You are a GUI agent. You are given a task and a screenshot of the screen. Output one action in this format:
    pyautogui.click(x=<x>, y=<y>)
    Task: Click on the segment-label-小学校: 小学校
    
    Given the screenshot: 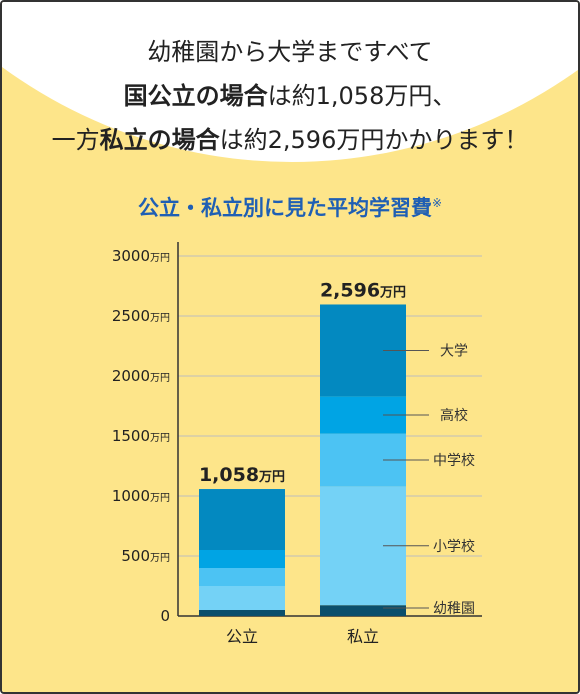 What is the action you would take?
    pyautogui.click(x=454, y=546)
    